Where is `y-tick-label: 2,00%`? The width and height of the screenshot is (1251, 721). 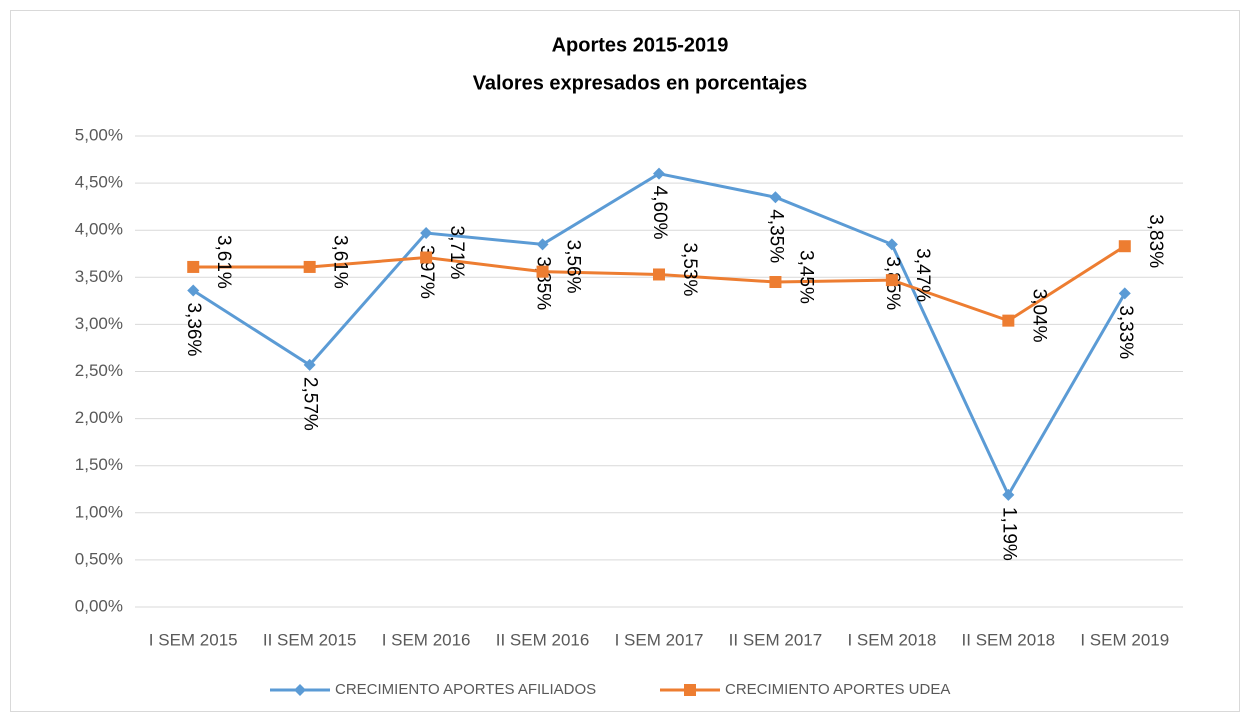 y-tick-label: 2,00% is located at coordinates (99, 417).